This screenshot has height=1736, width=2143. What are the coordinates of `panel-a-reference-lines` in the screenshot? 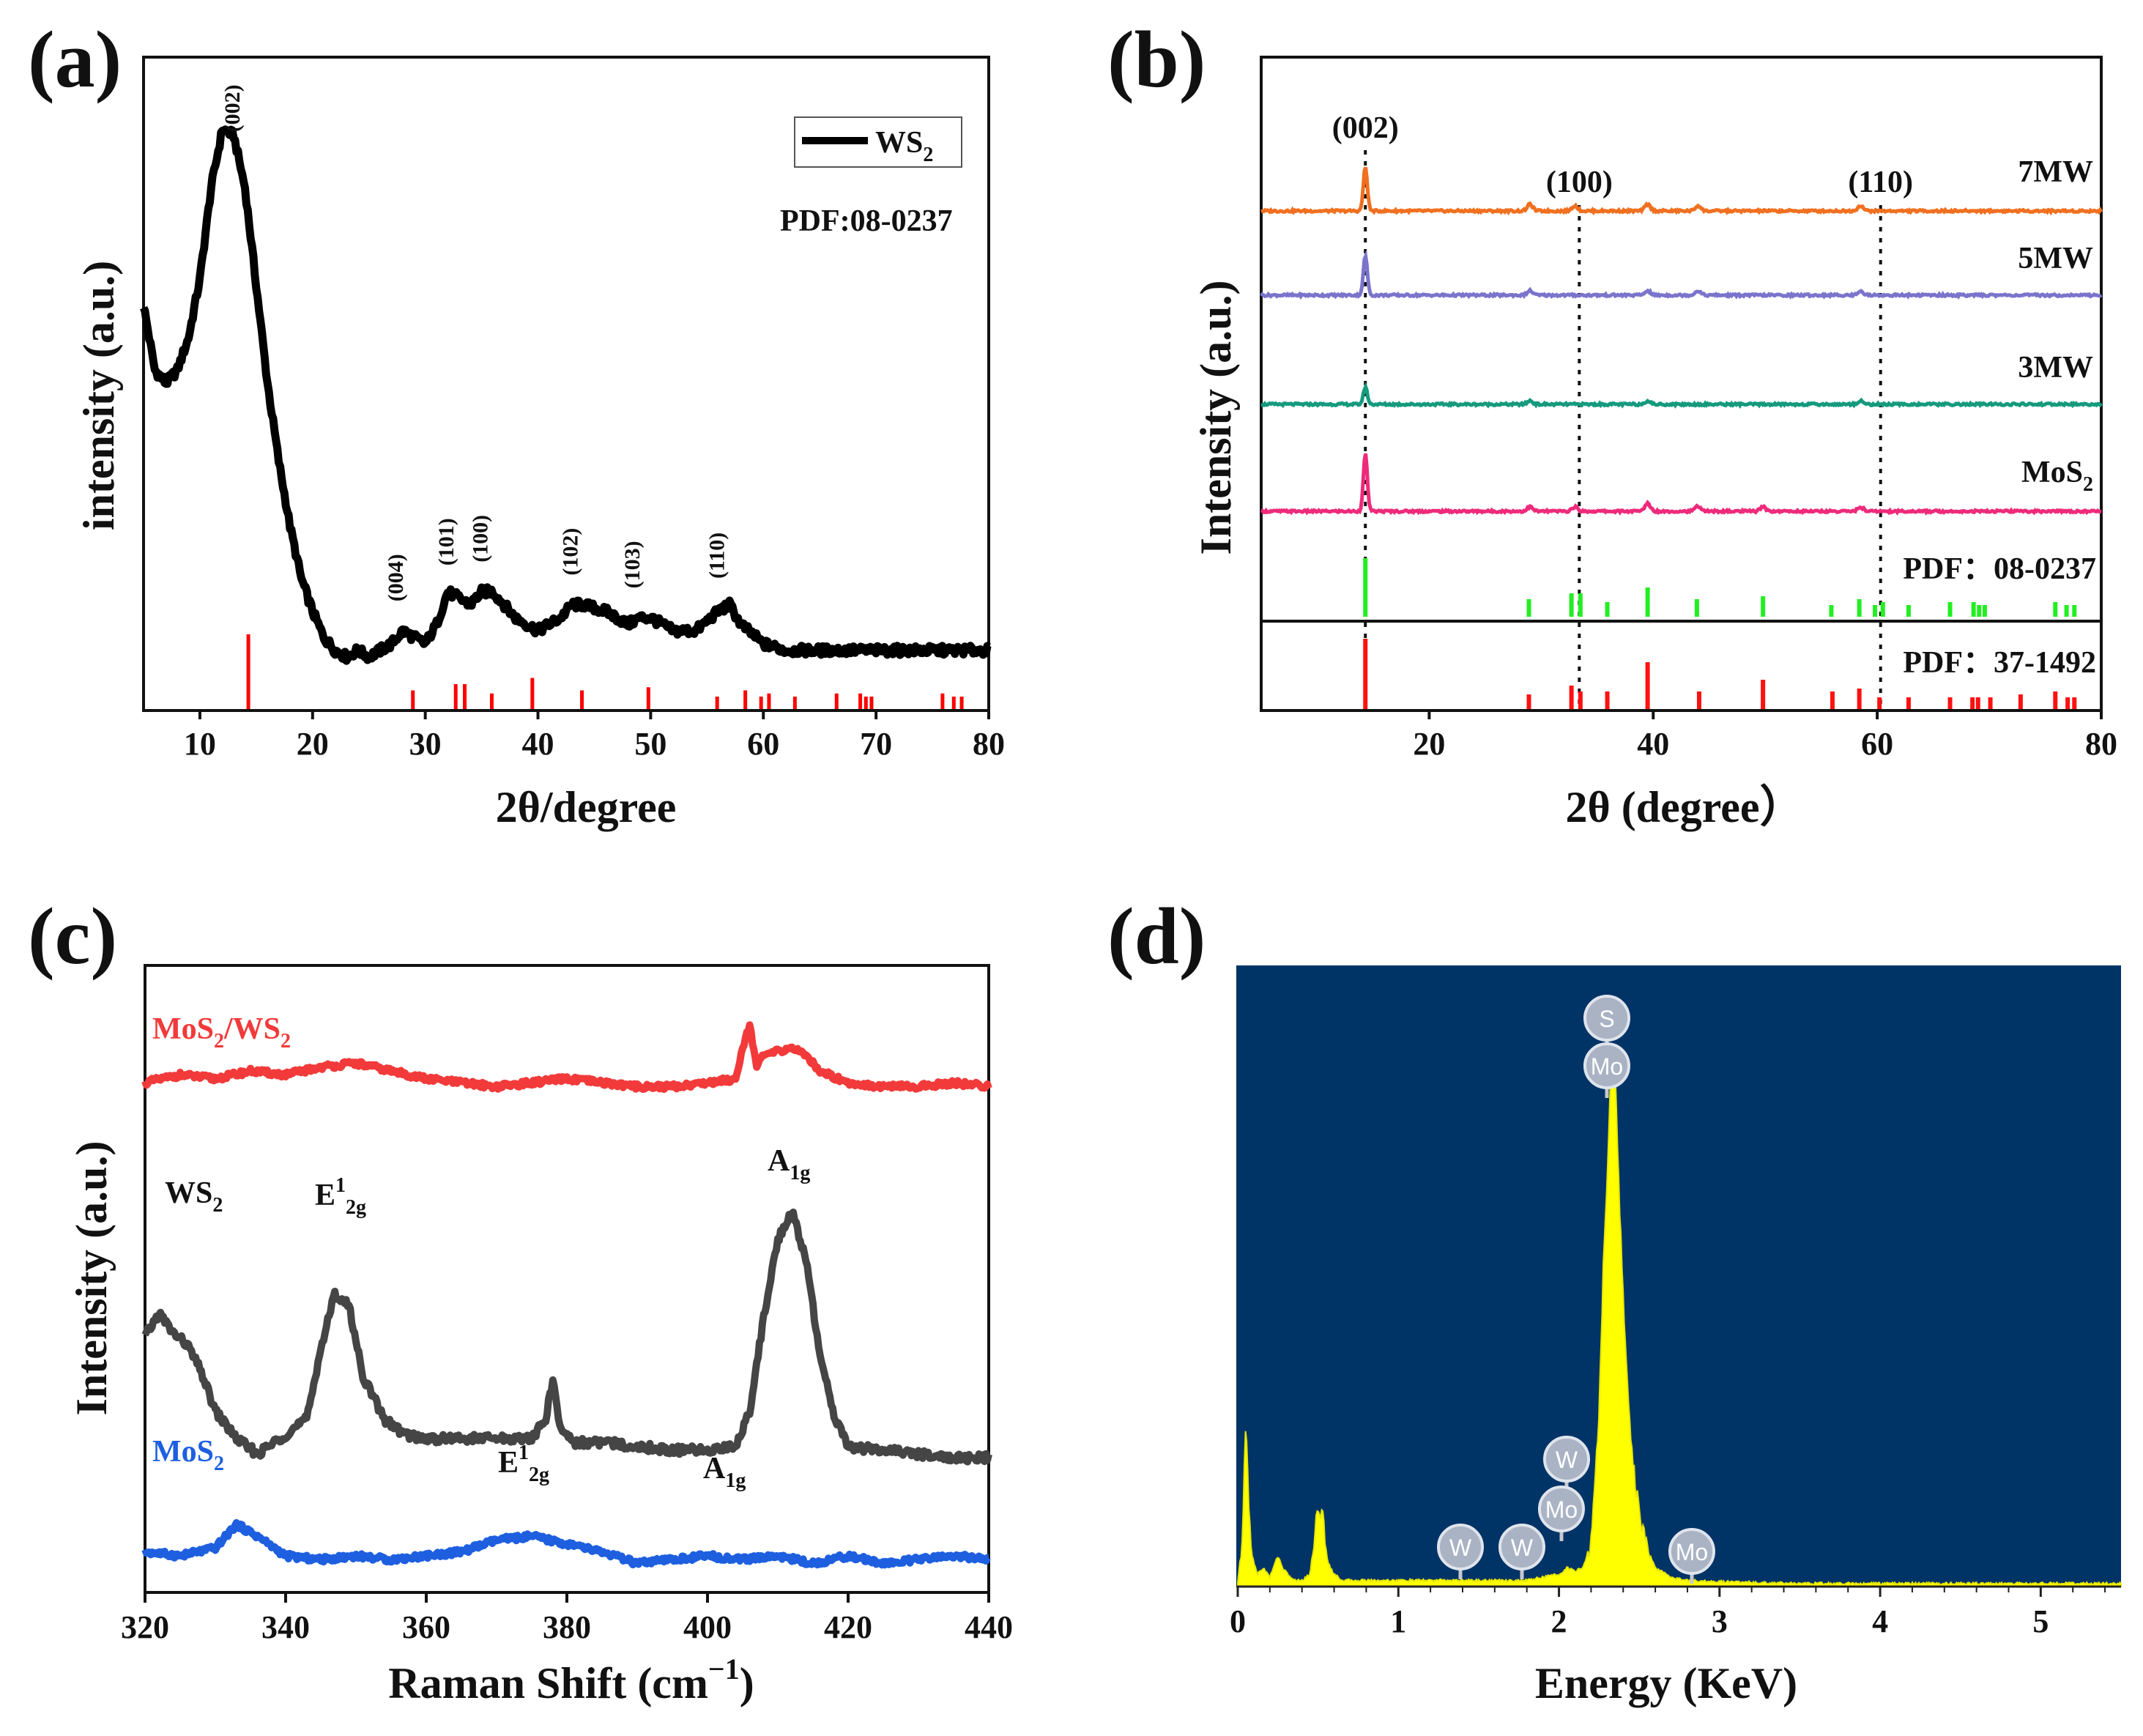 It's located at (605, 671).